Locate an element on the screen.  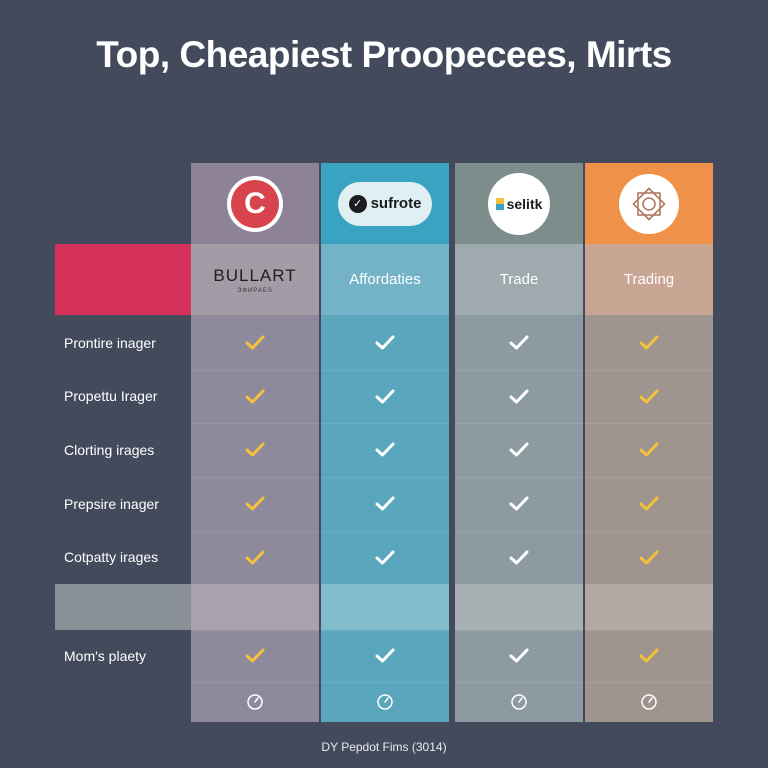
c-logo-icon: C is located at coordinates (255, 204).